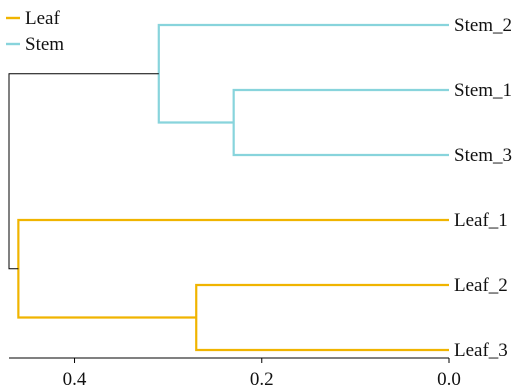  Describe the element at coordinates (262, 379) in the screenshot. I see `x-tick-label-1: 0.2` at that location.